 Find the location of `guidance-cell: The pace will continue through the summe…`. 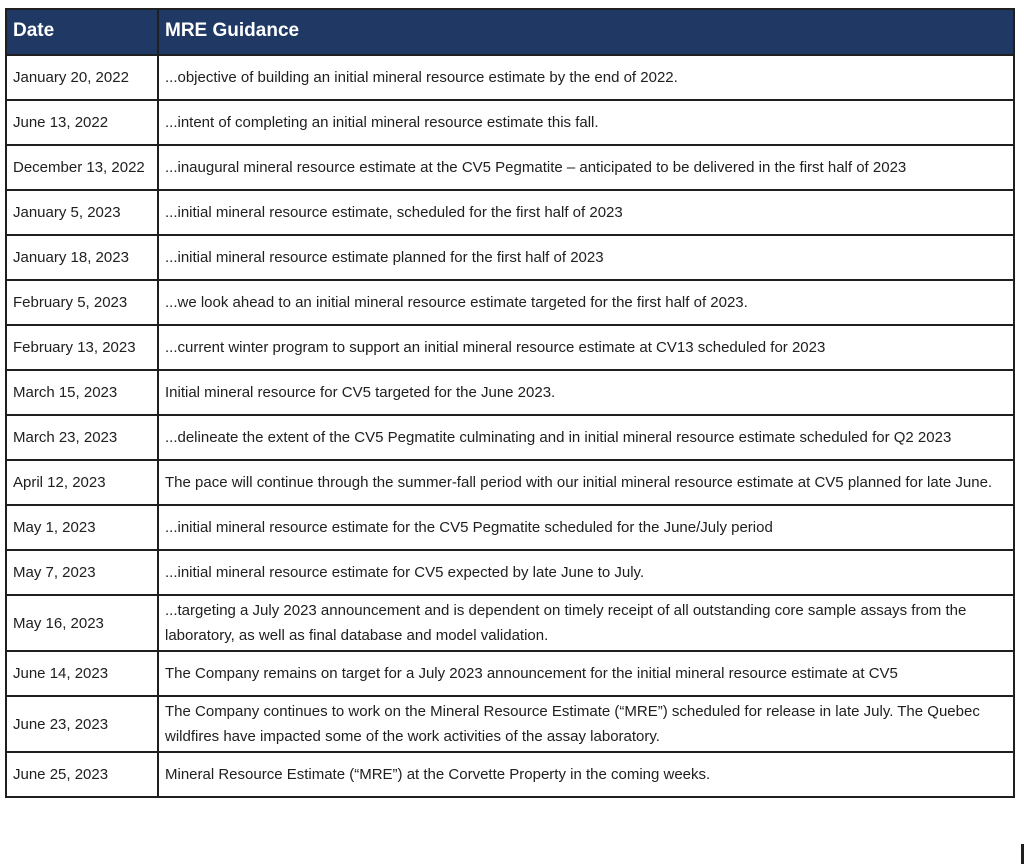

guidance-cell: The pace will continue through the summe… is located at coordinates (586, 482).